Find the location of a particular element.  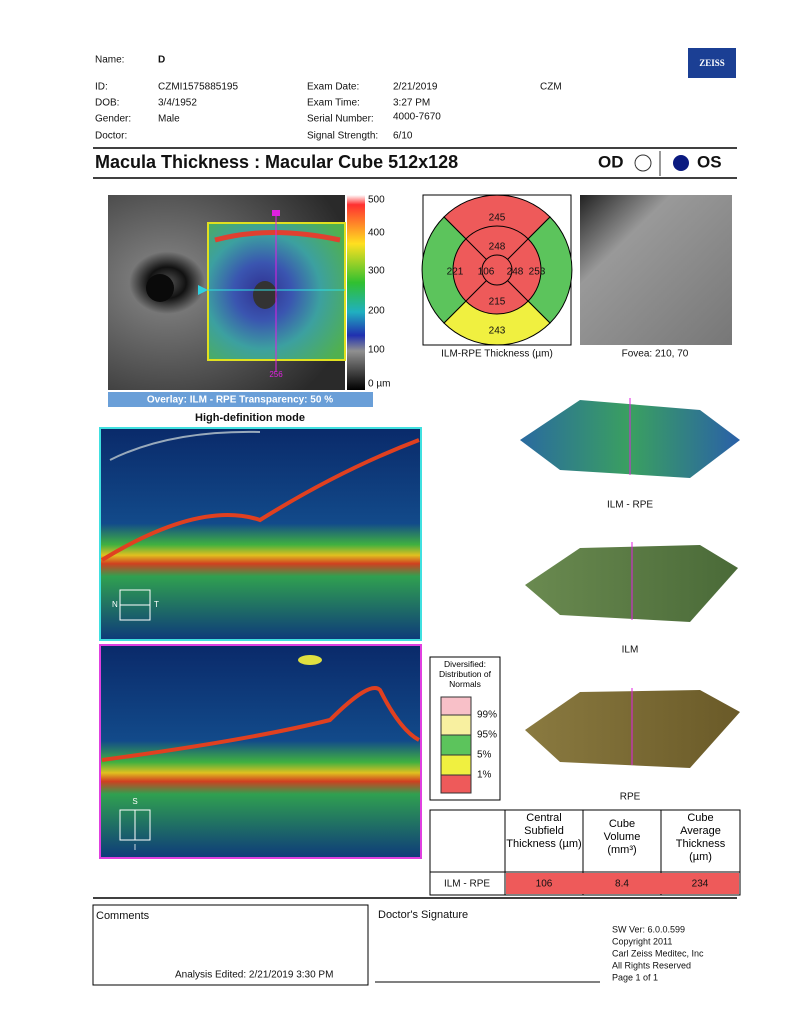

header-cell: Cube Volume (mm³) is located at coordinates (622, 837).